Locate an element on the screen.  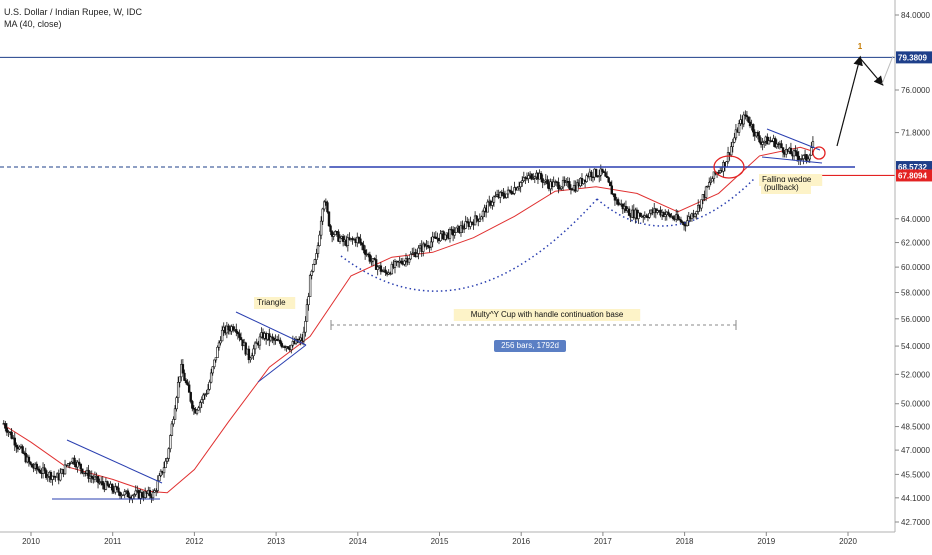
falling-wedge-upper is located at coordinates (793, 139).